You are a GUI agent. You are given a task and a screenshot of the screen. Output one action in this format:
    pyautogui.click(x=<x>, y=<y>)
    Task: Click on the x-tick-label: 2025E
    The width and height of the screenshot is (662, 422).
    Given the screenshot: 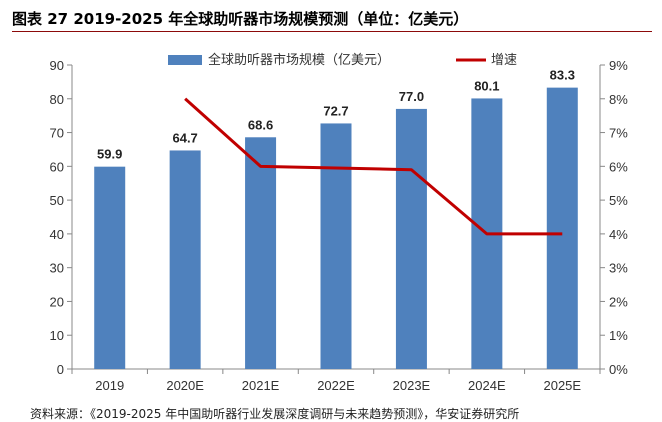 What is the action you would take?
    pyautogui.click(x=562, y=385)
    